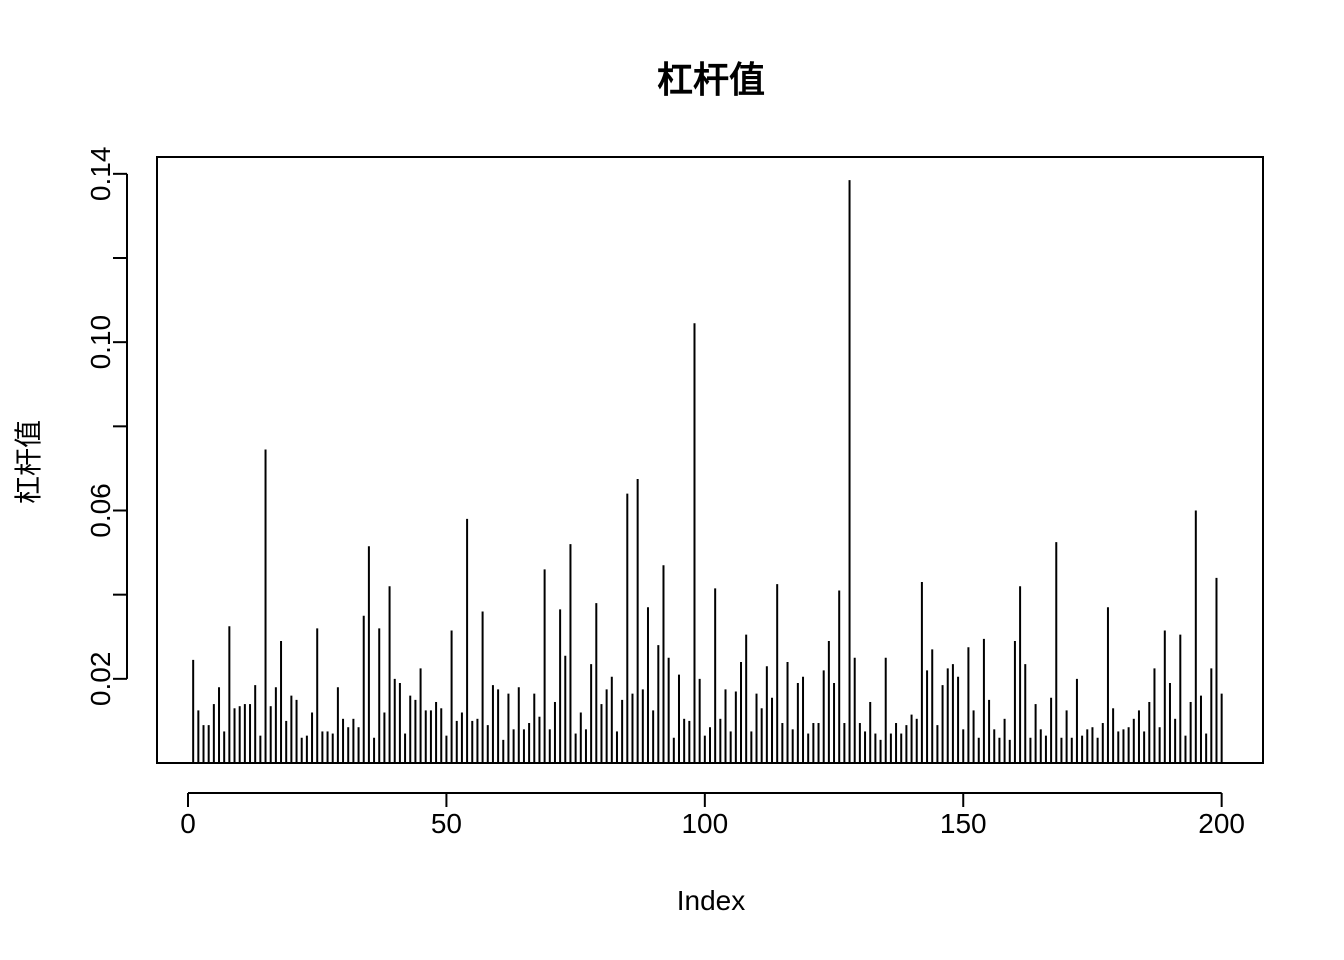  Describe the element at coordinates (446, 823) in the screenshot. I see `x-tick-label-50: 50` at that location.